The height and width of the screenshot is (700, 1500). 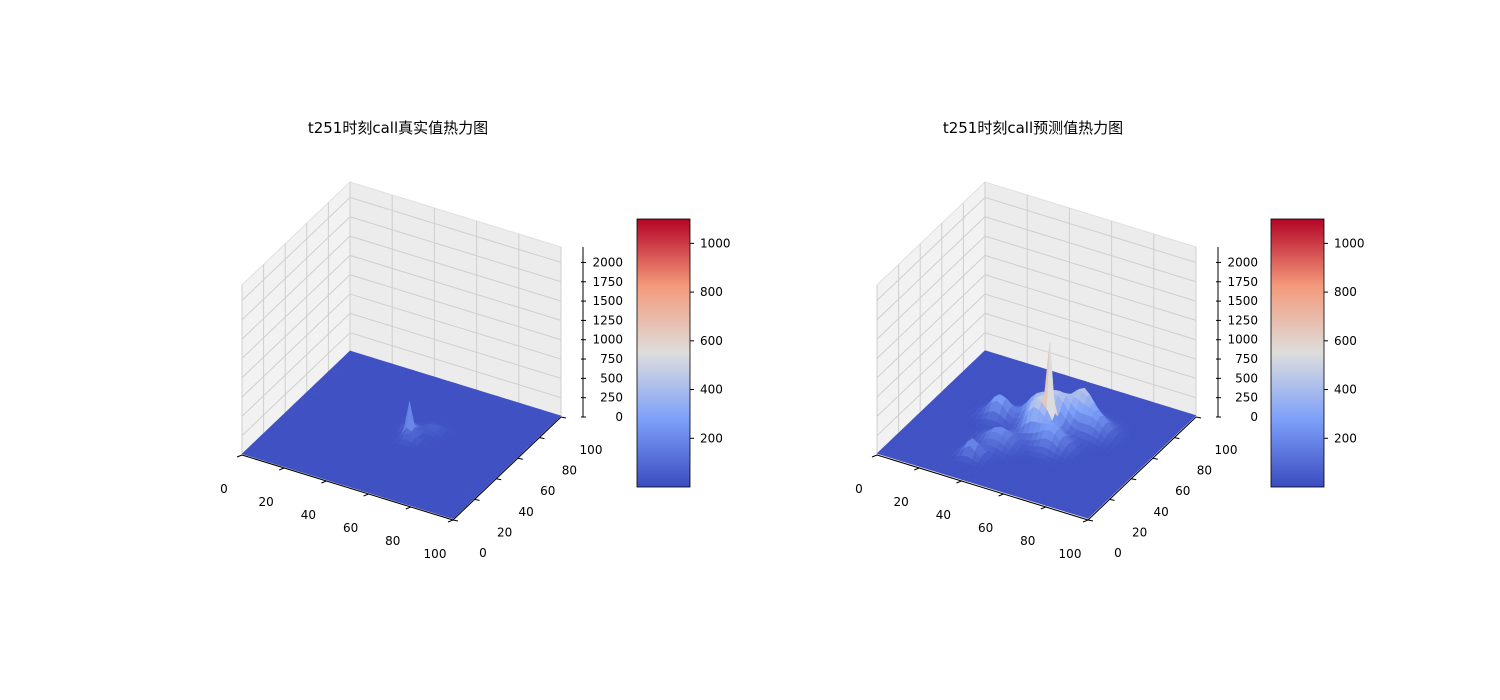 I want to click on chart-title: t251时刻call预测值热力图, so click(x=1033, y=128).